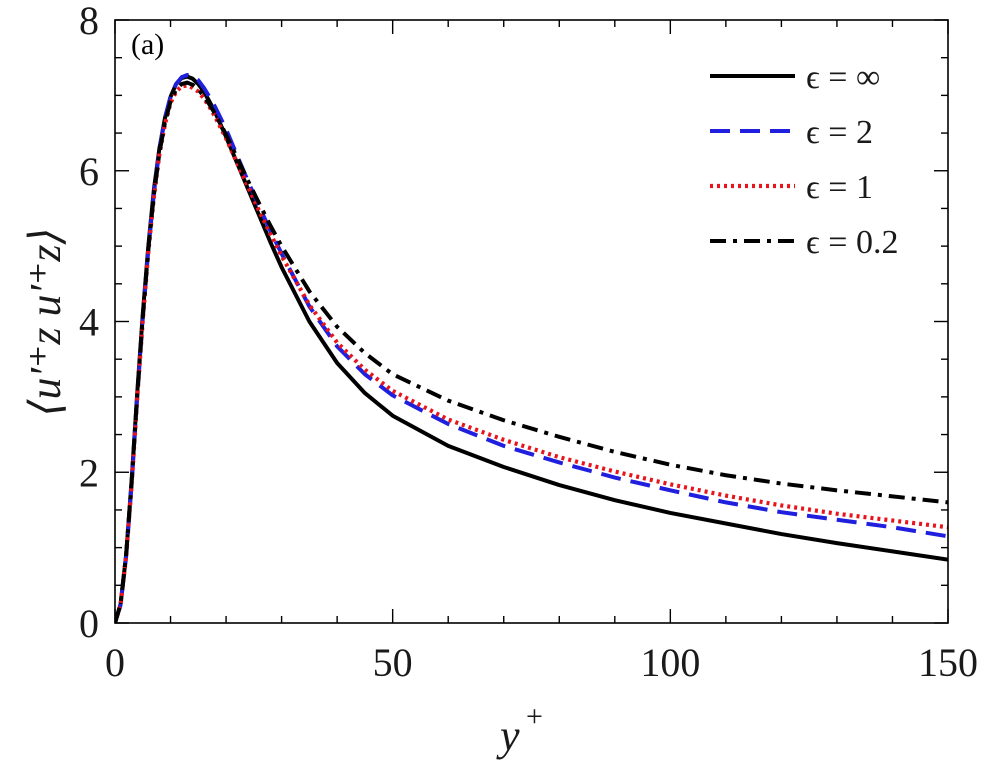 The width and height of the screenshot is (996, 761). What do you see at coordinates (89, 21) in the screenshot?
I see `y-tick-label: 8` at bounding box center [89, 21].